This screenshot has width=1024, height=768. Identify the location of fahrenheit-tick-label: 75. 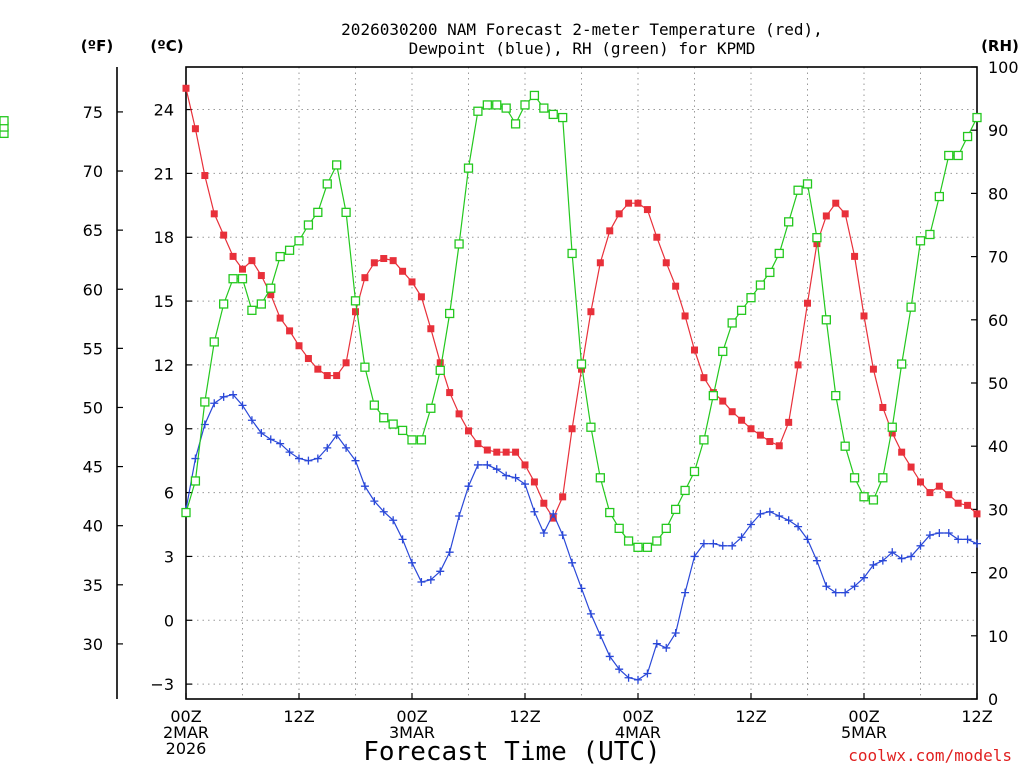
(93, 112).